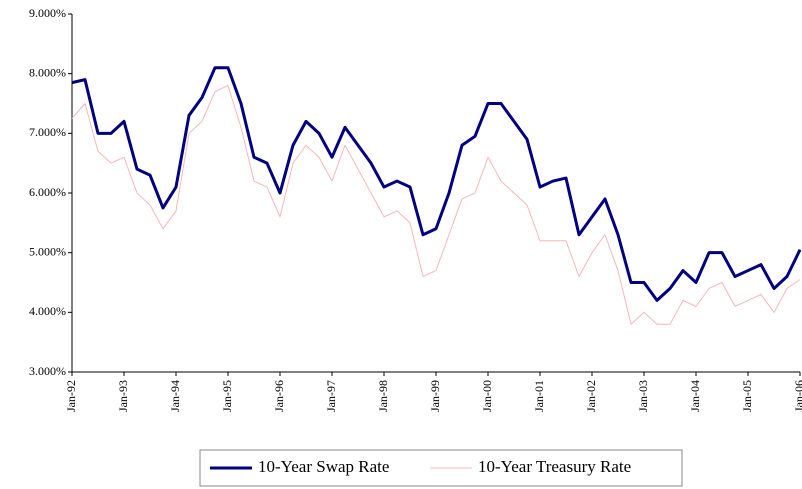  I want to click on x-tick-label: Jan-05, so click(747, 396).